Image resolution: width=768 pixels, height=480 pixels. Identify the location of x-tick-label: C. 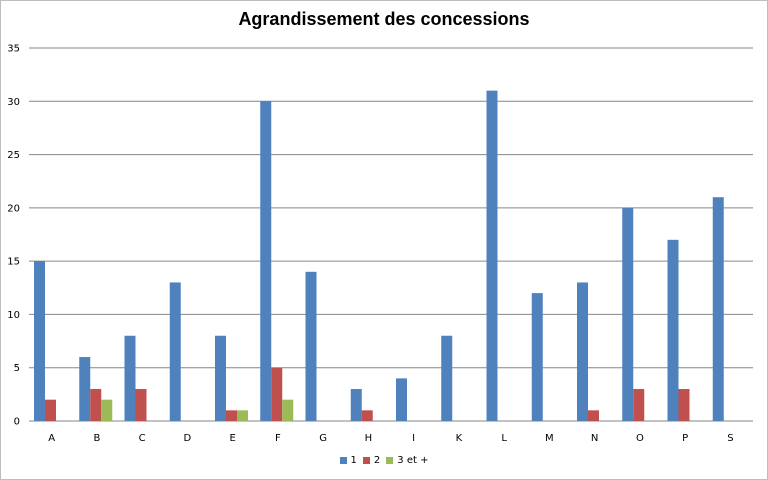
(142, 438).